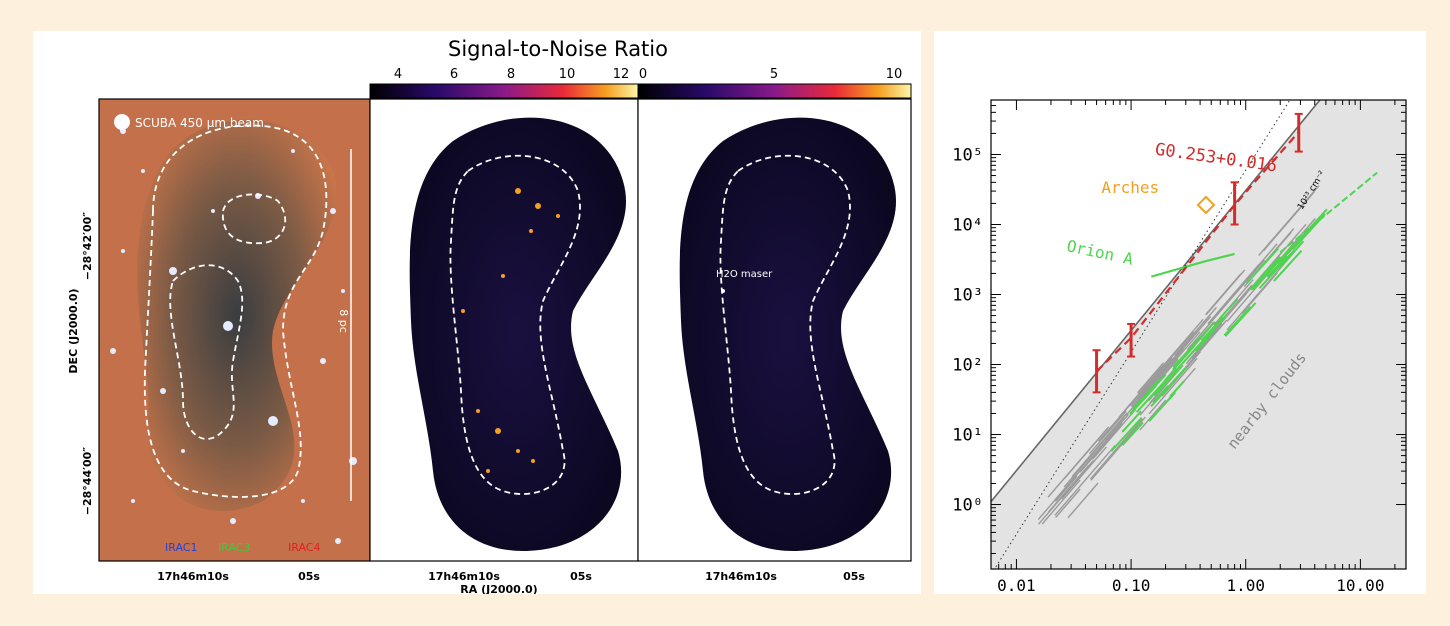 This screenshot has width=1450, height=626. What do you see at coordinates (234, 547) in the screenshot?
I see `band-irac3: IRAC3` at bounding box center [234, 547].